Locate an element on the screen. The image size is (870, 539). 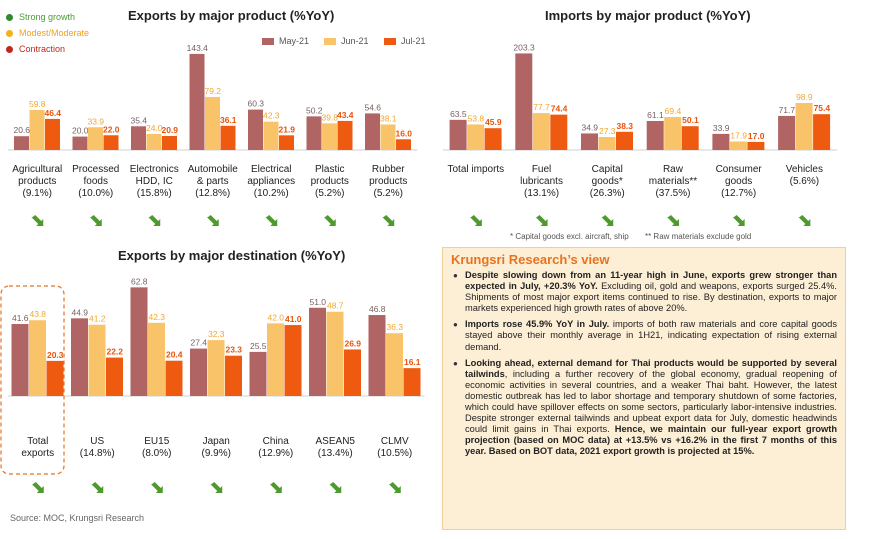
data-label: 203.3 is located at coordinates (524, 47).